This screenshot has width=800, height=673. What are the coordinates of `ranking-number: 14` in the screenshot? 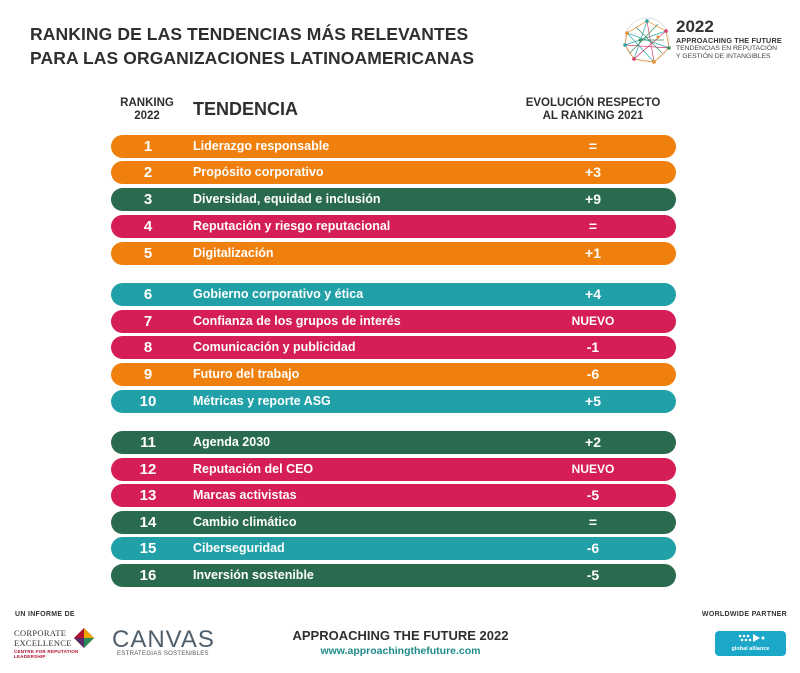 It's located at (148, 522).